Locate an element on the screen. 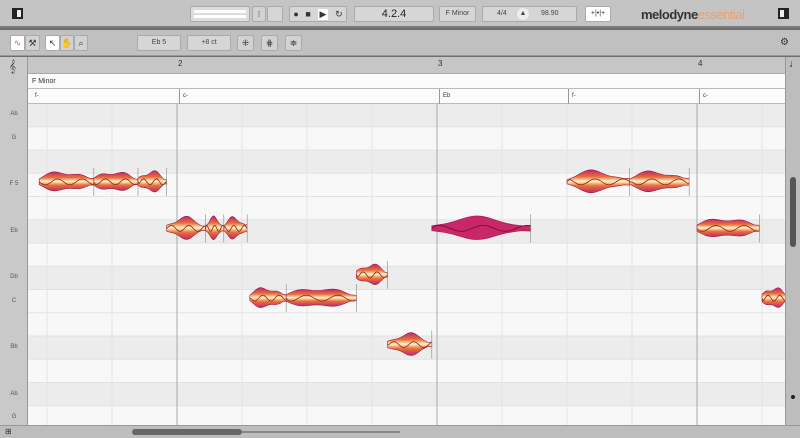  piano-keys: 𝄞 Ab G F 5 Eb Db C Bb Ab G is located at coordinates (14, 241).